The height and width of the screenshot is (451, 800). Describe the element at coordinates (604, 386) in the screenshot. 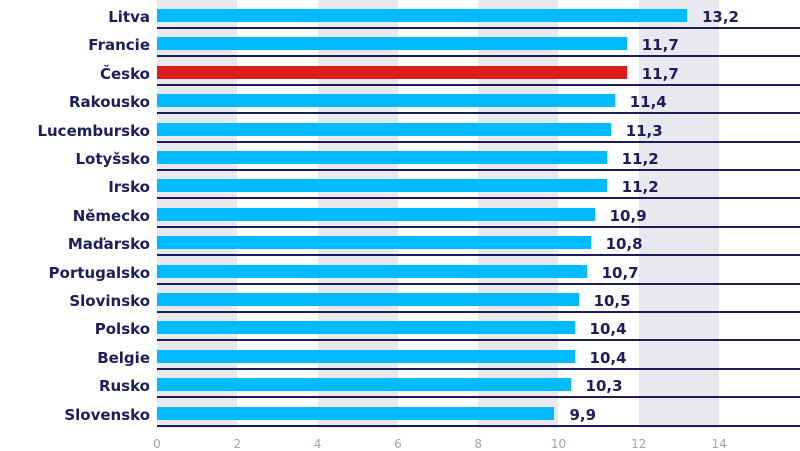

I see `value-label: 10,3` at that location.